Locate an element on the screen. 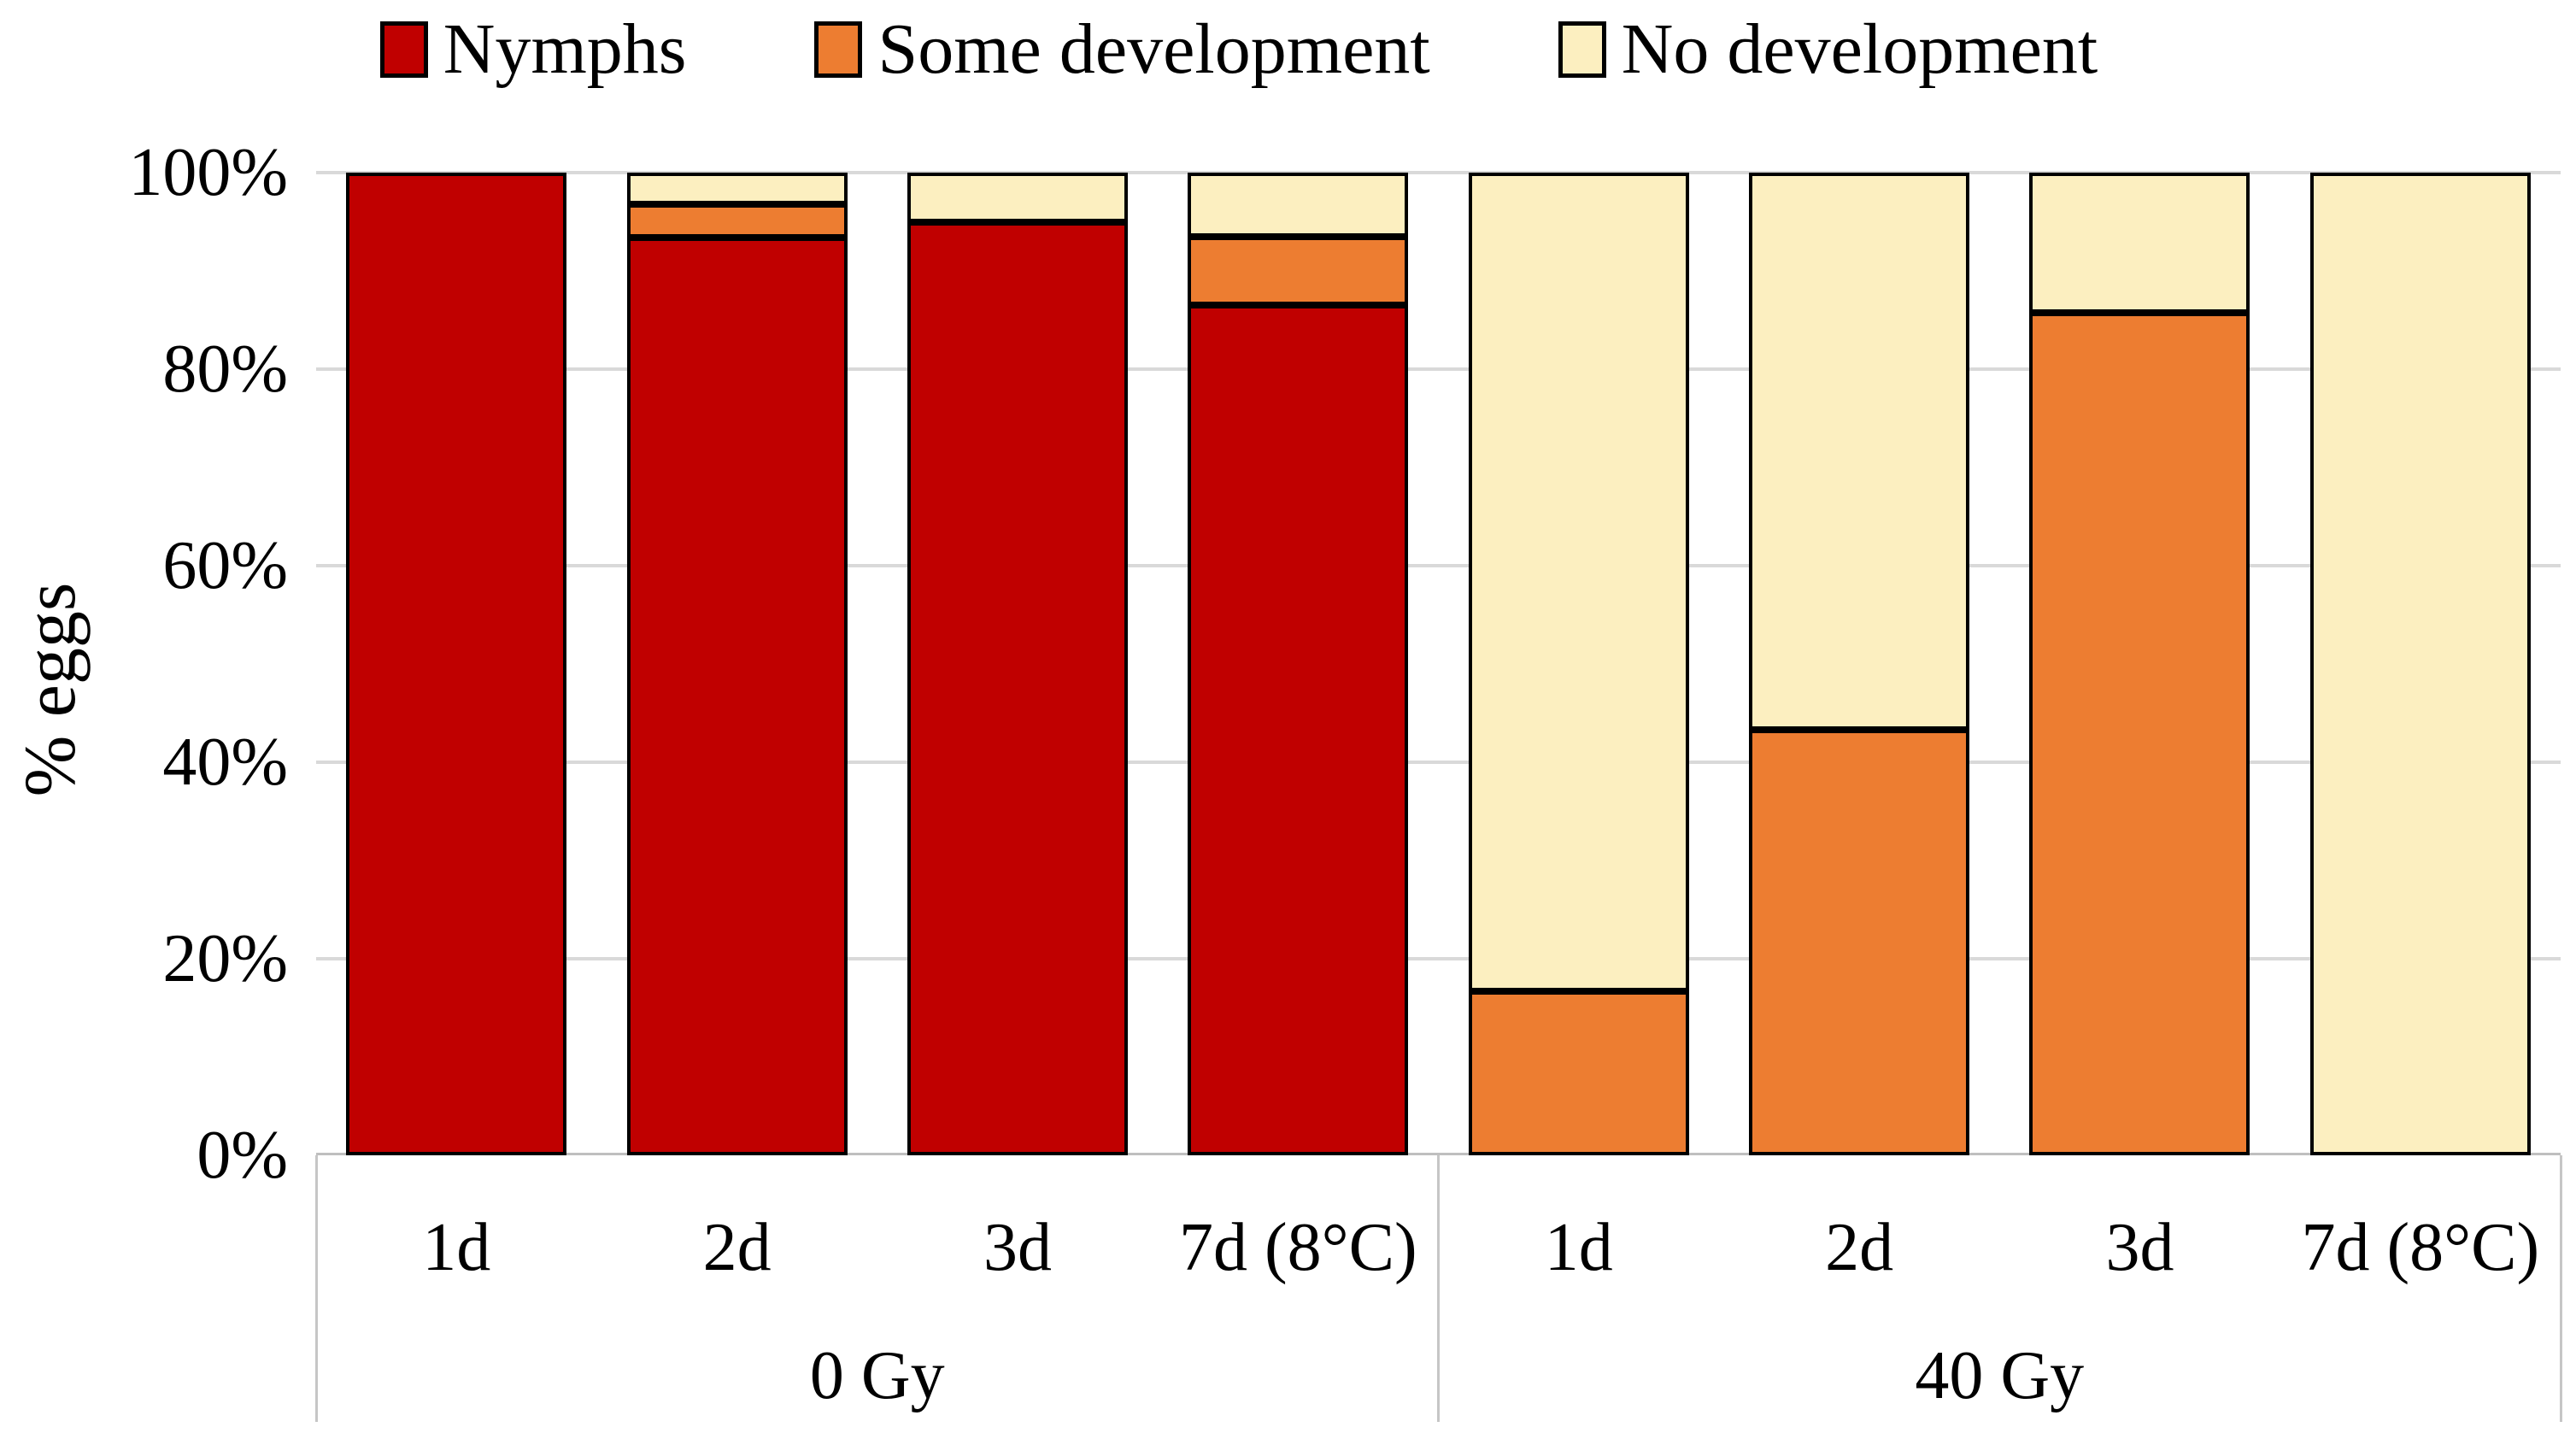 The height and width of the screenshot is (1439, 2576). legend-item-nymphs: Nymphs is located at coordinates (533, 49).